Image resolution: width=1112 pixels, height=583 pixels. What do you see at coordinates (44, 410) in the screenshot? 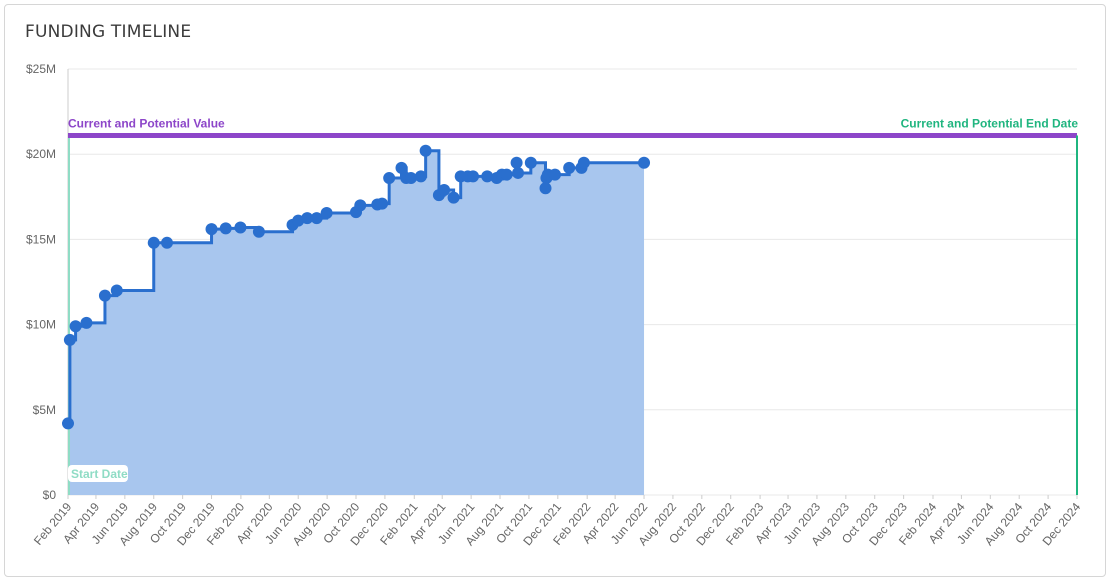
I see `y-tick-label: $5M` at bounding box center [44, 410].